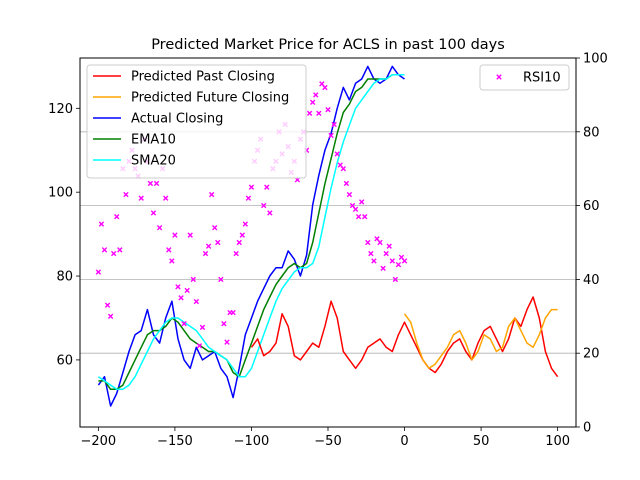 The width and height of the screenshot is (640, 480). Describe the element at coordinates (591, 132) in the screenshot. I see `y2-tick-label-4: 80` at that location.